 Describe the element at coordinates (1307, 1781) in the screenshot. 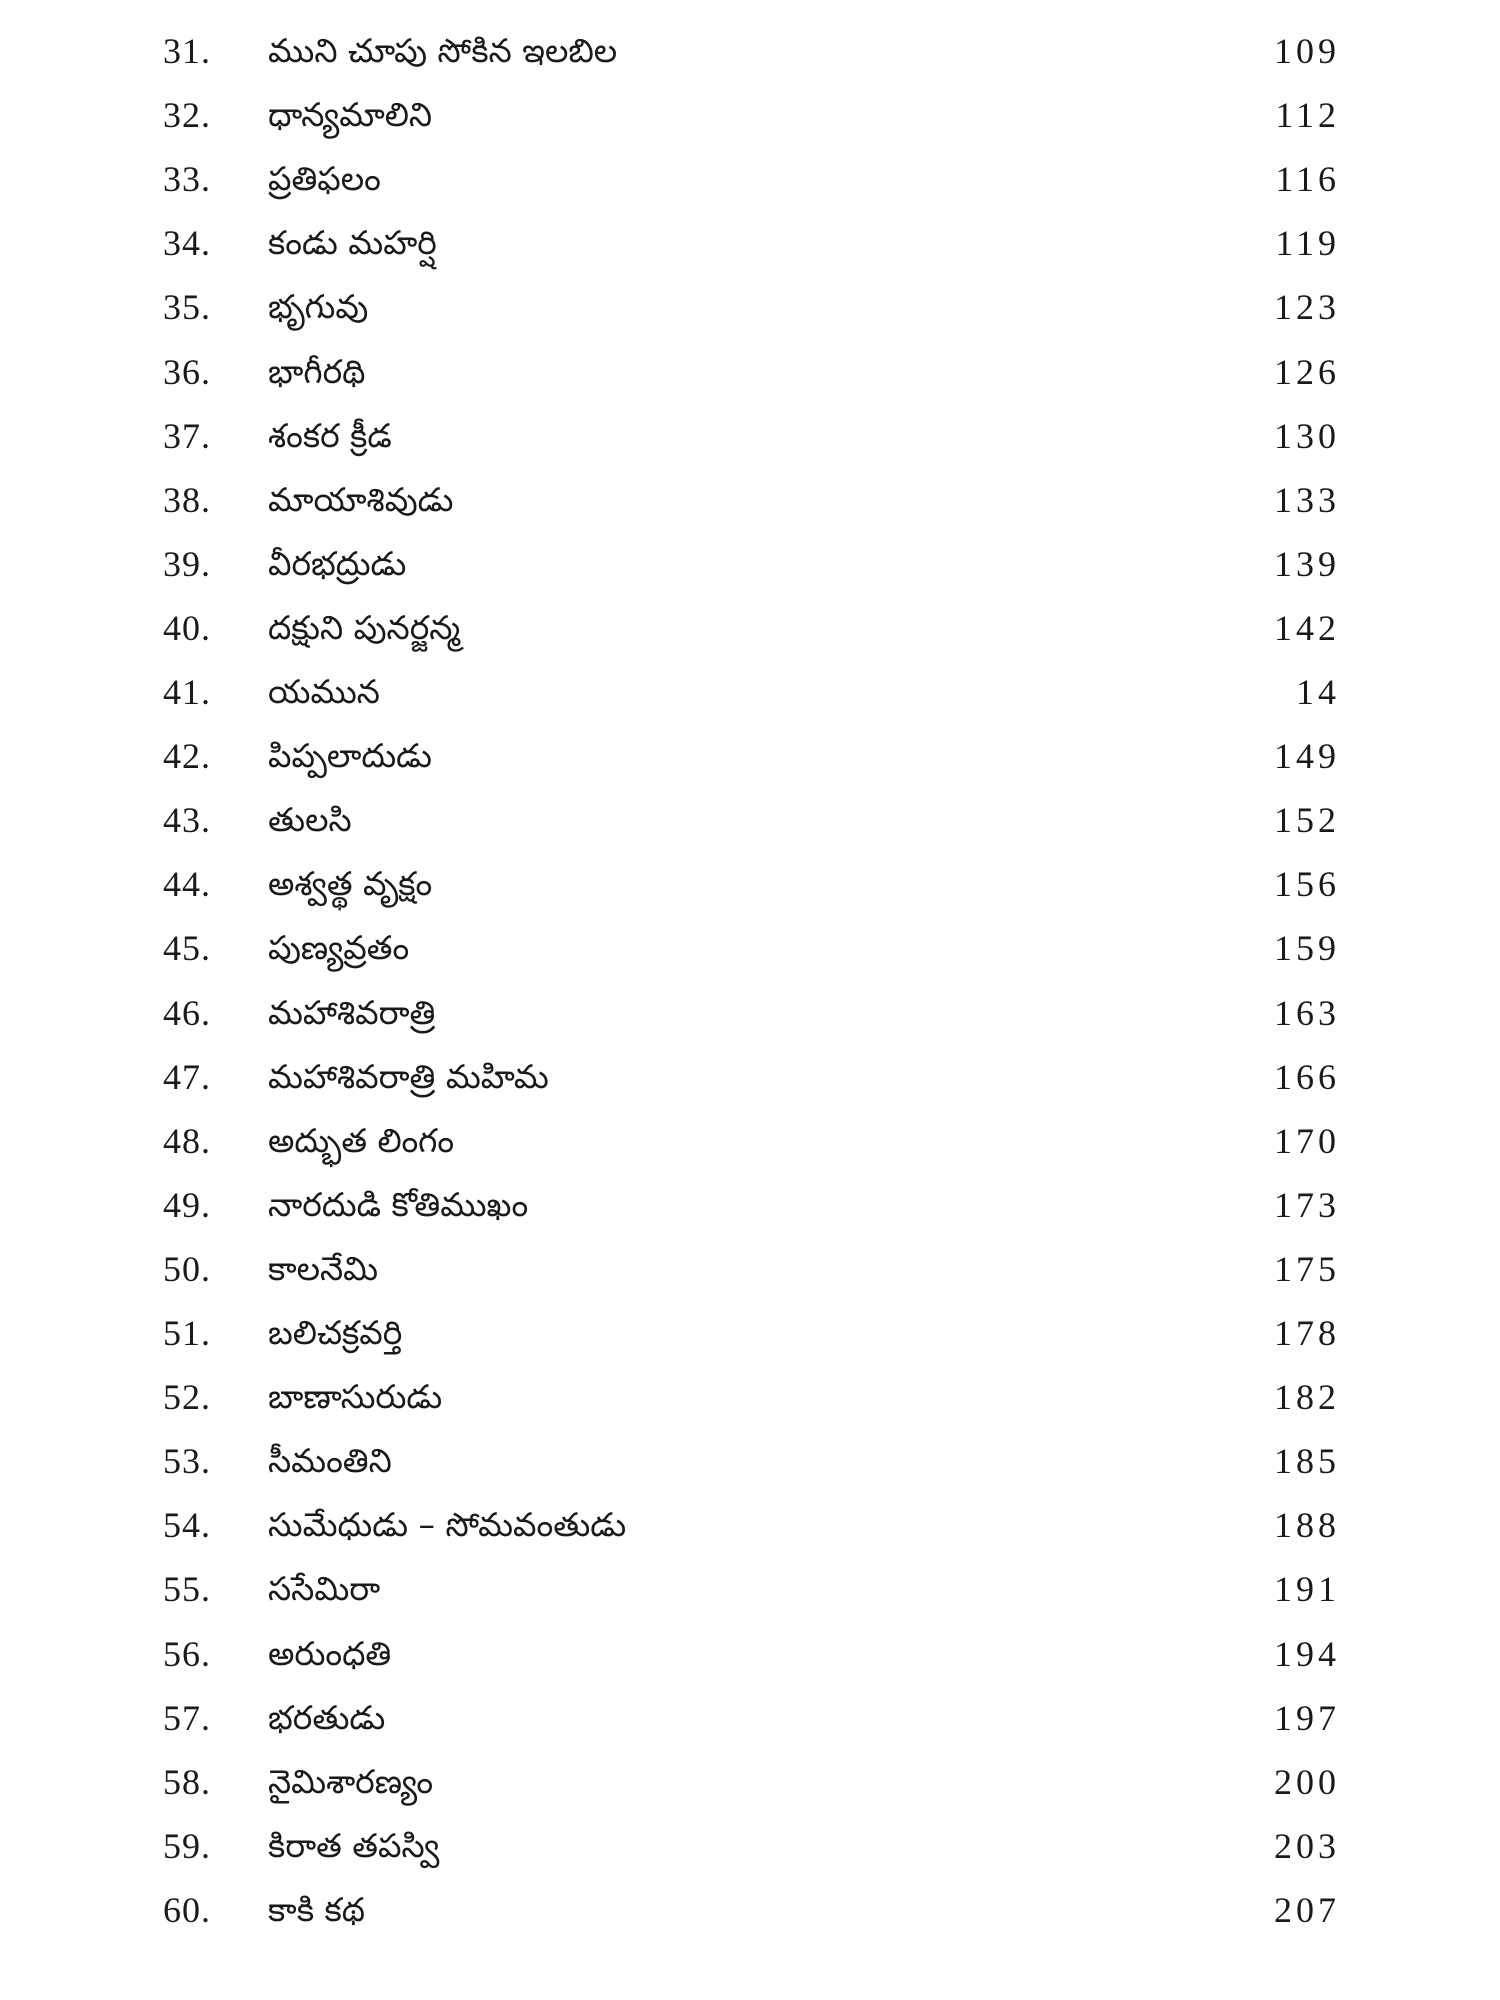

I see `entry-page-number: 200` at that location.